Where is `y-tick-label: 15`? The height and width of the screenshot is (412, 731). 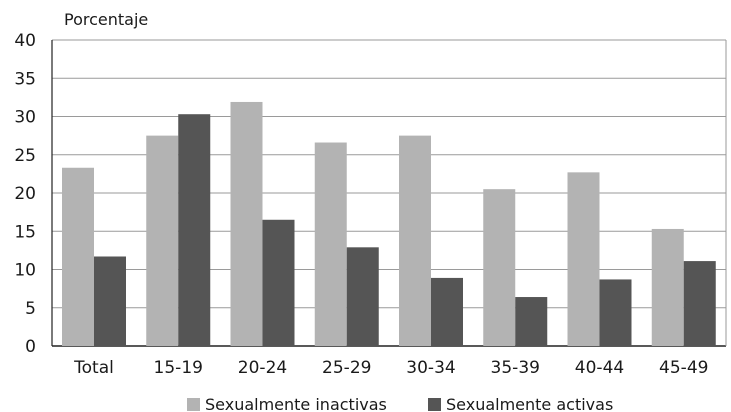
y-tick-label: 15 is located at coordinates (25, 232).